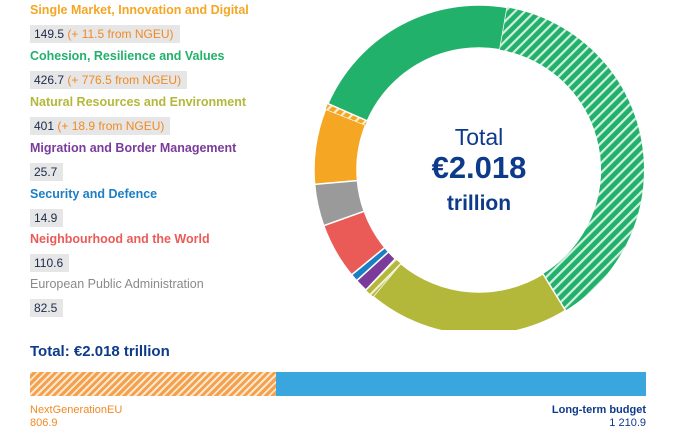  I want to click on legend-item-security: Security and Defence 14.9, so click(94, 207).